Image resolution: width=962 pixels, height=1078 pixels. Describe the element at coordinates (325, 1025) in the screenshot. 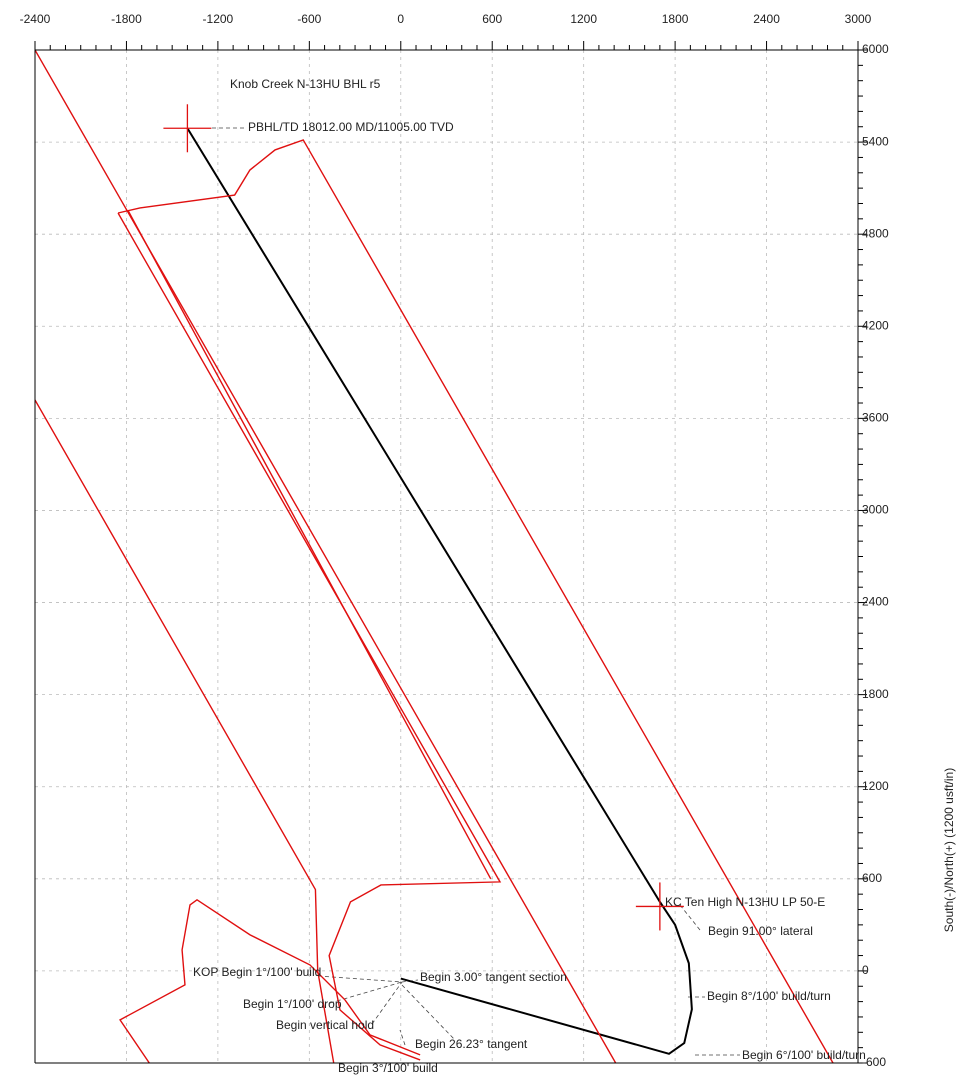

I see `annotation: Begin vertical hold` at that location.